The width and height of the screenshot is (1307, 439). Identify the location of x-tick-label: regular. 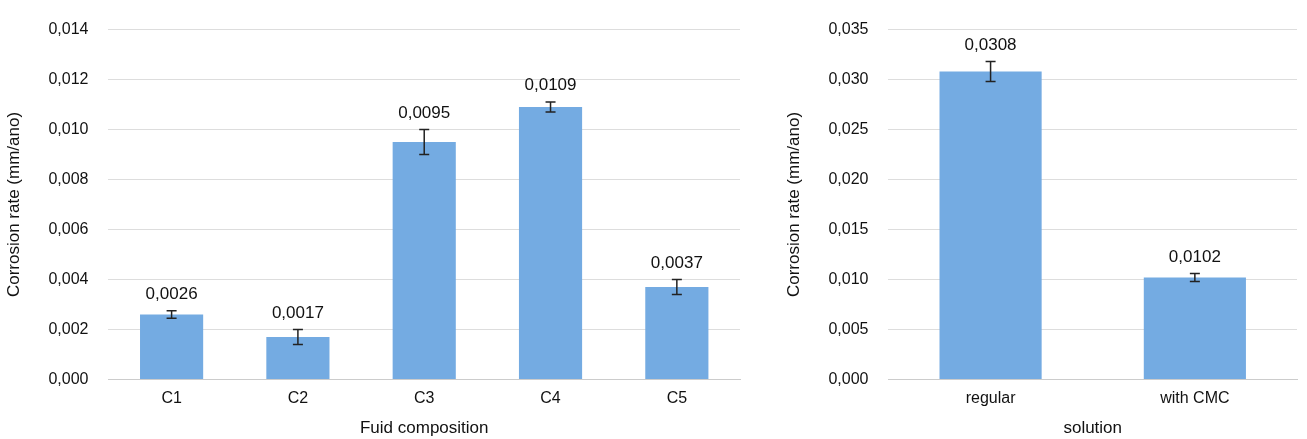
(991, 398).